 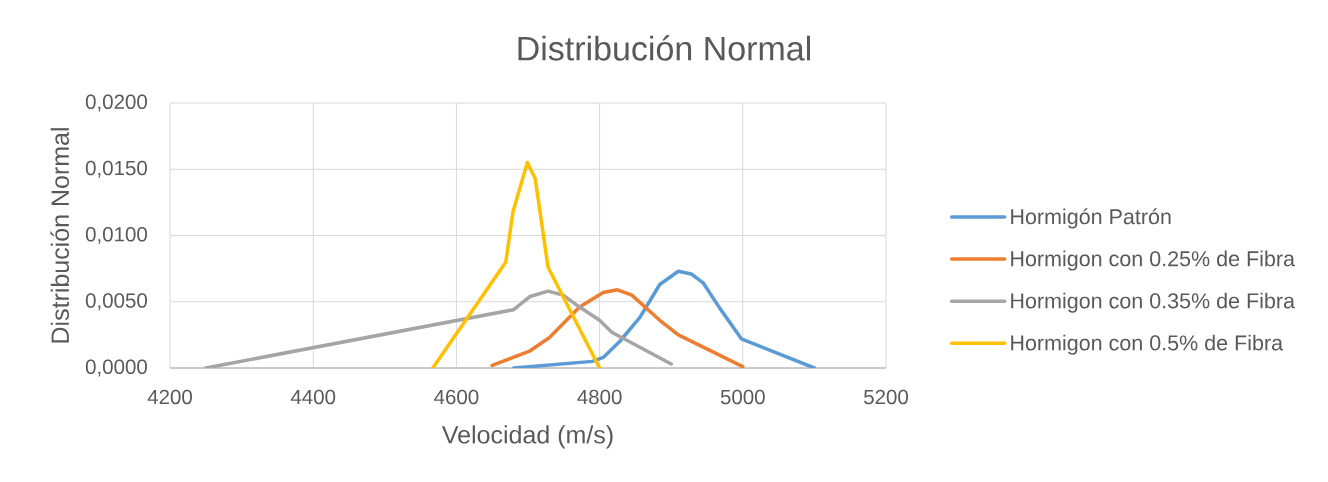 I want to click on legend-label: Hormigon con 0.35% de Fibra, so click(x=1153, y=302).